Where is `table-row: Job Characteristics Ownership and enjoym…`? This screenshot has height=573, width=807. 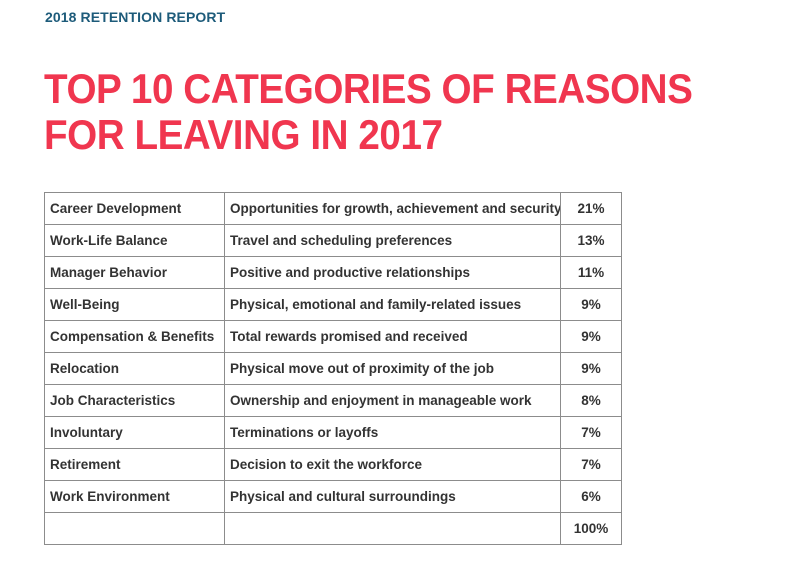
table-row: Job Characteristics Ownership and enjoym… is located at coordinates (333, 400).